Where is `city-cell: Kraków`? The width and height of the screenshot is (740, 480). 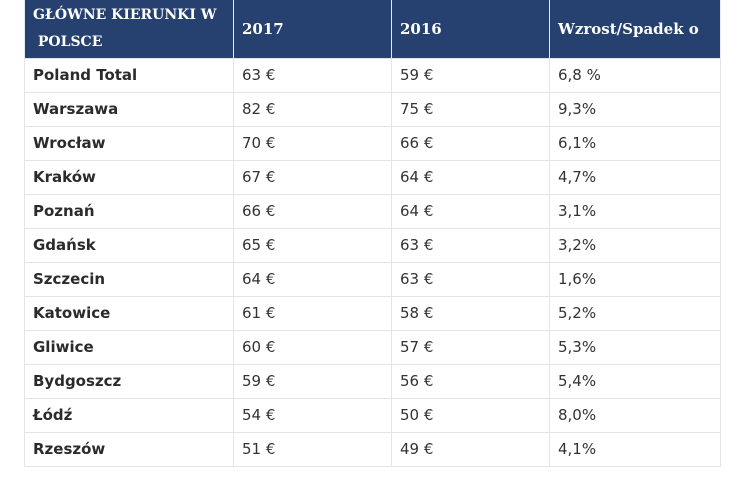 city-cell: Kraków is located at coordinates (129, 177).